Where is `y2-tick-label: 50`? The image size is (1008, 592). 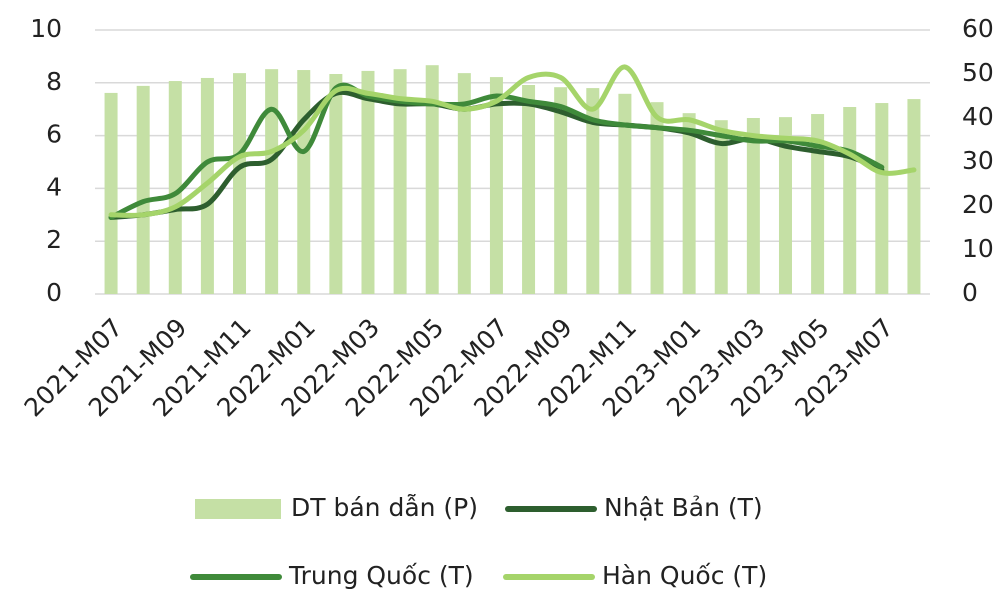 y2-tick-label: 50 is located at coordinates (978, 72).